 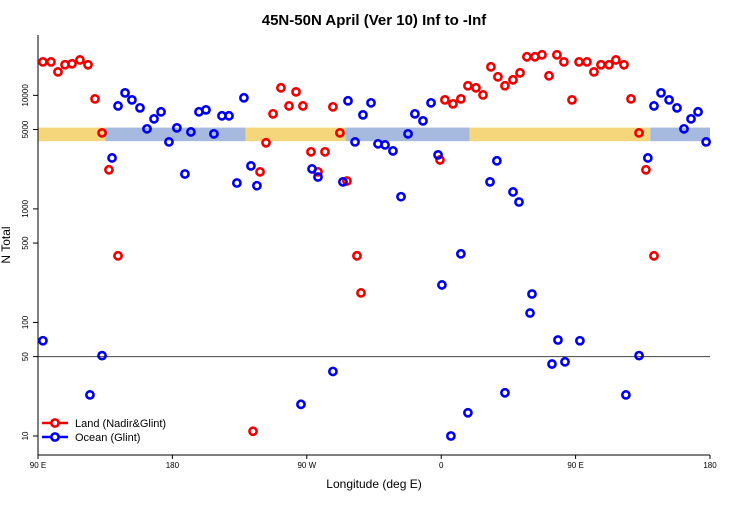 I want to click on y-axis-label: N Total, so click(x=6, y=244).